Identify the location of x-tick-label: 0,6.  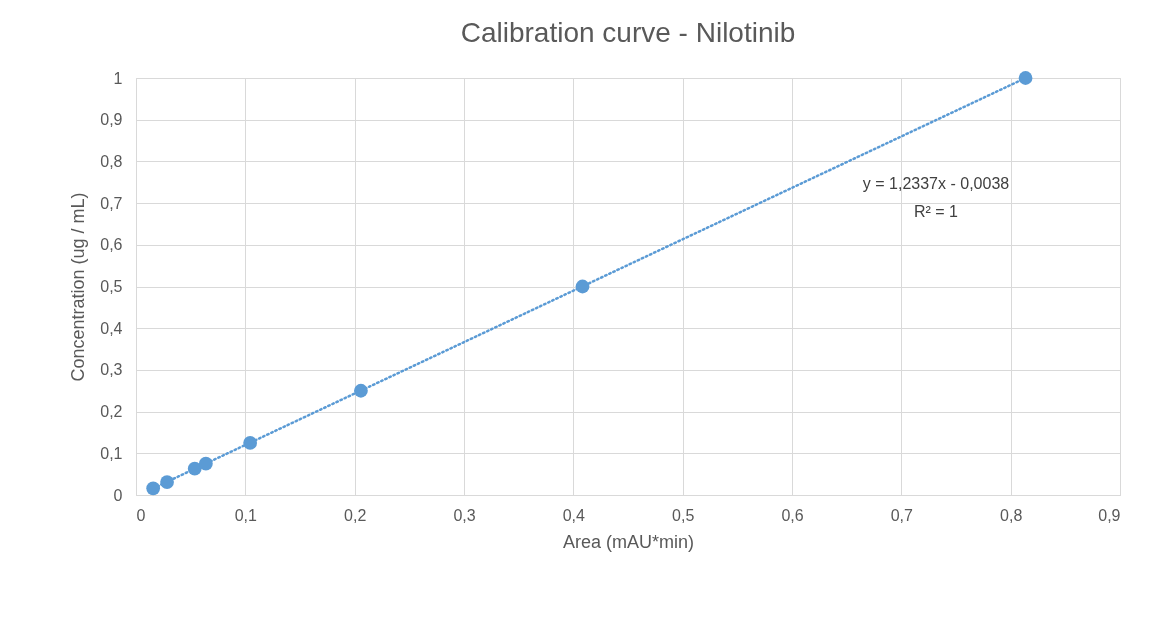
(792, 515).